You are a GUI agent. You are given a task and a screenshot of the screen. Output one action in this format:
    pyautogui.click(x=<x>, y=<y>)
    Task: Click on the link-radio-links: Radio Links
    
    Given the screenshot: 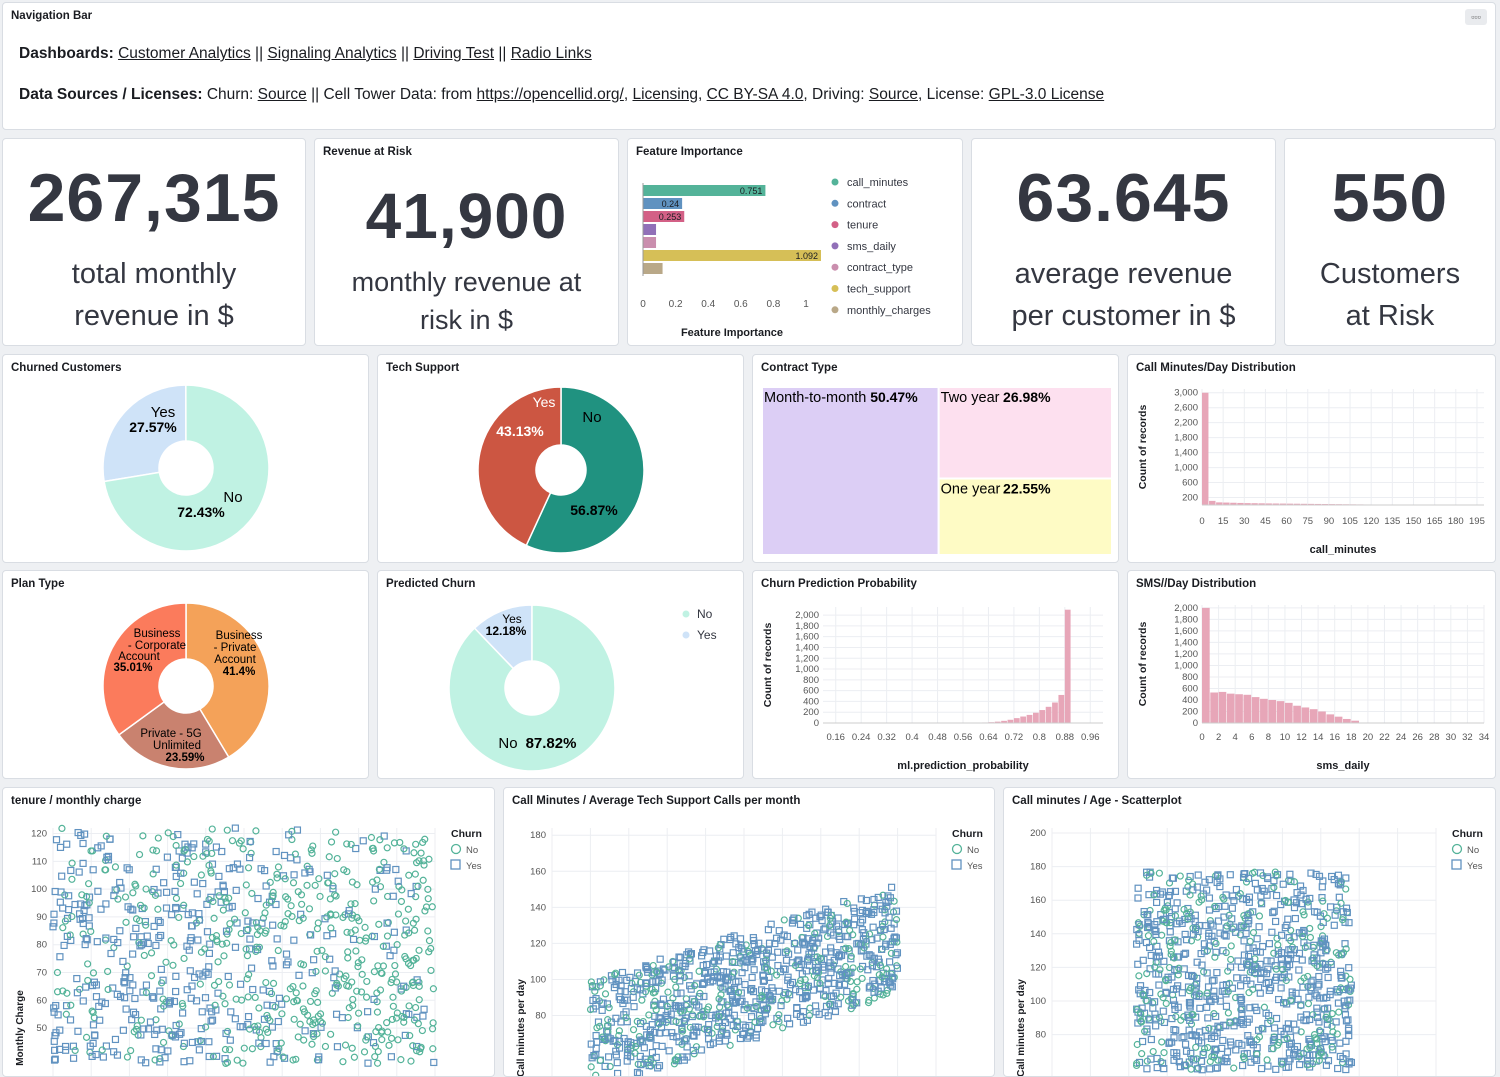 What is the action you would take?
    pyautogui.click(x=551, y=53)
    